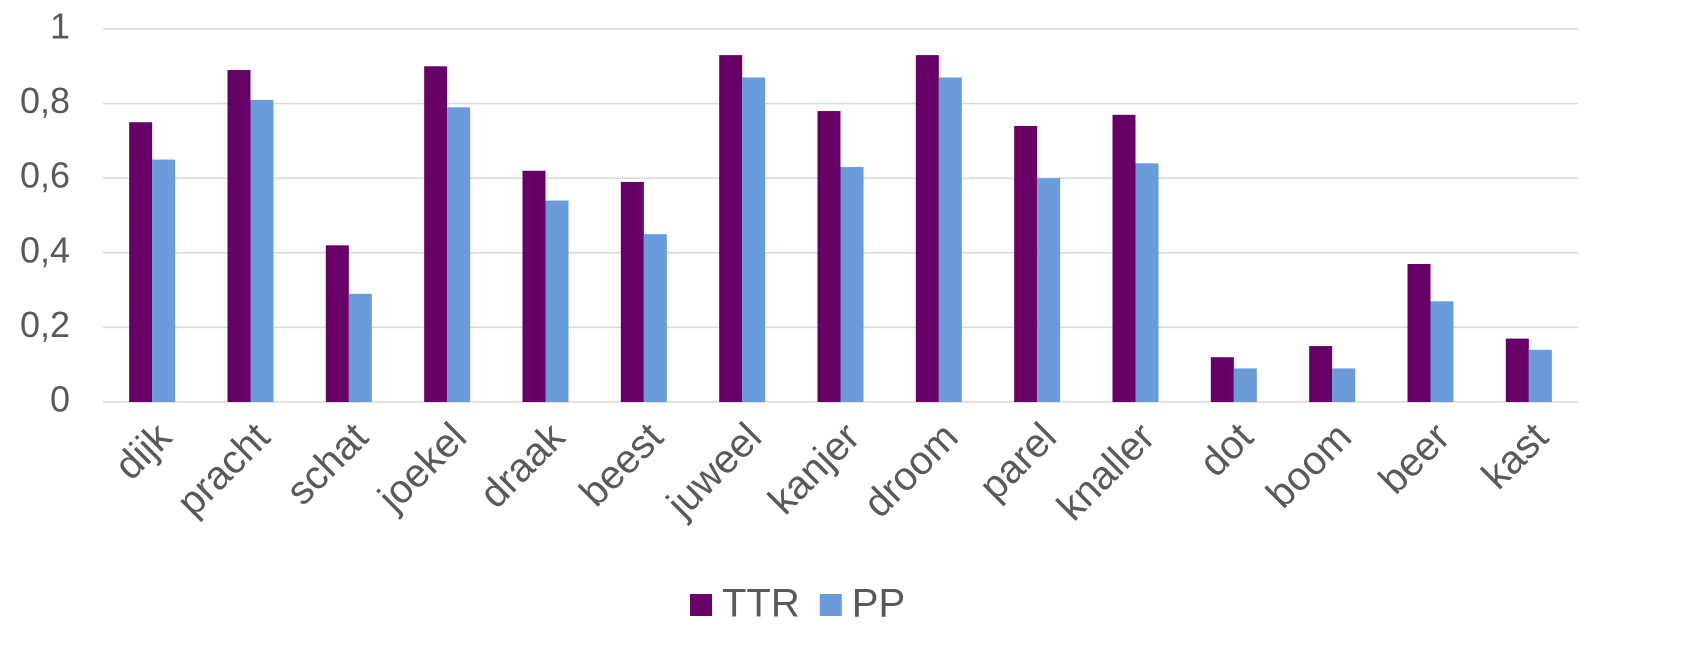 The width and height of the screenshot is (1685, 666). Describe the element at coordinates (1515, 456) in the screenshot. I see `x-tick-label: kast` at that location.